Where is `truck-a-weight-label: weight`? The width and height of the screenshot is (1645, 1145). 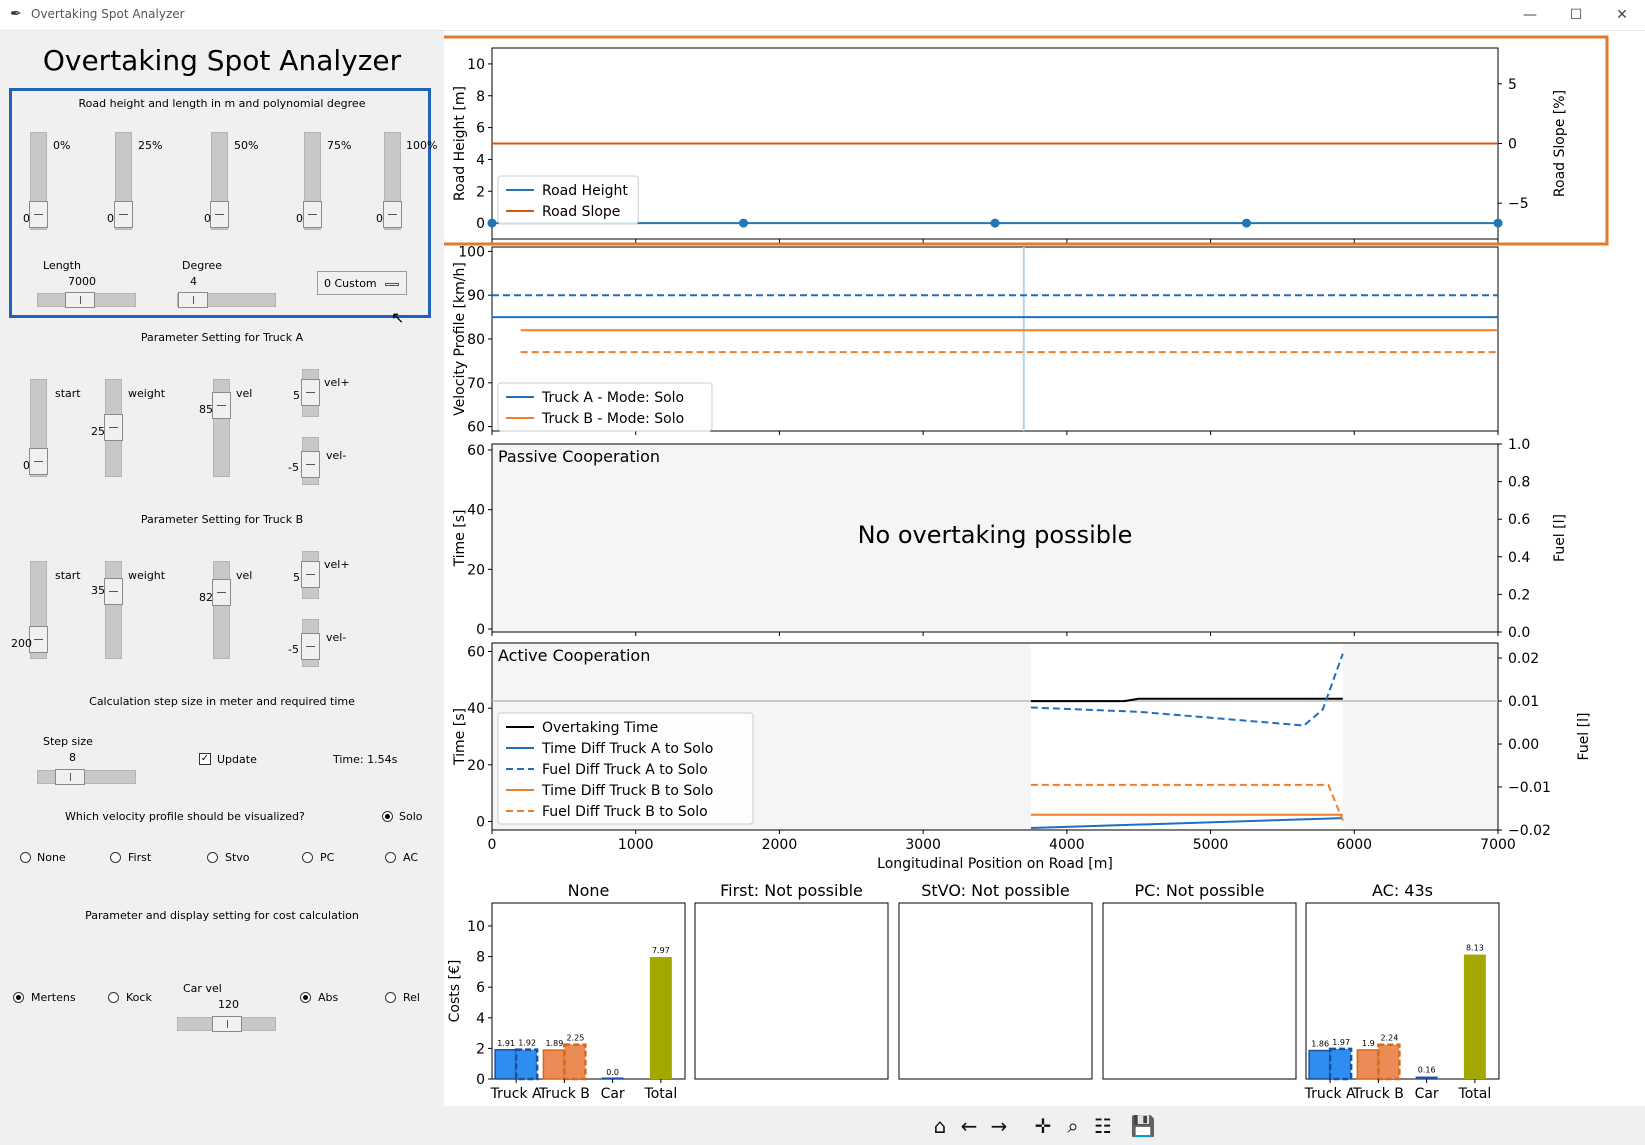
truck-a-weight-label: weight is located at coordinates (147, 393).